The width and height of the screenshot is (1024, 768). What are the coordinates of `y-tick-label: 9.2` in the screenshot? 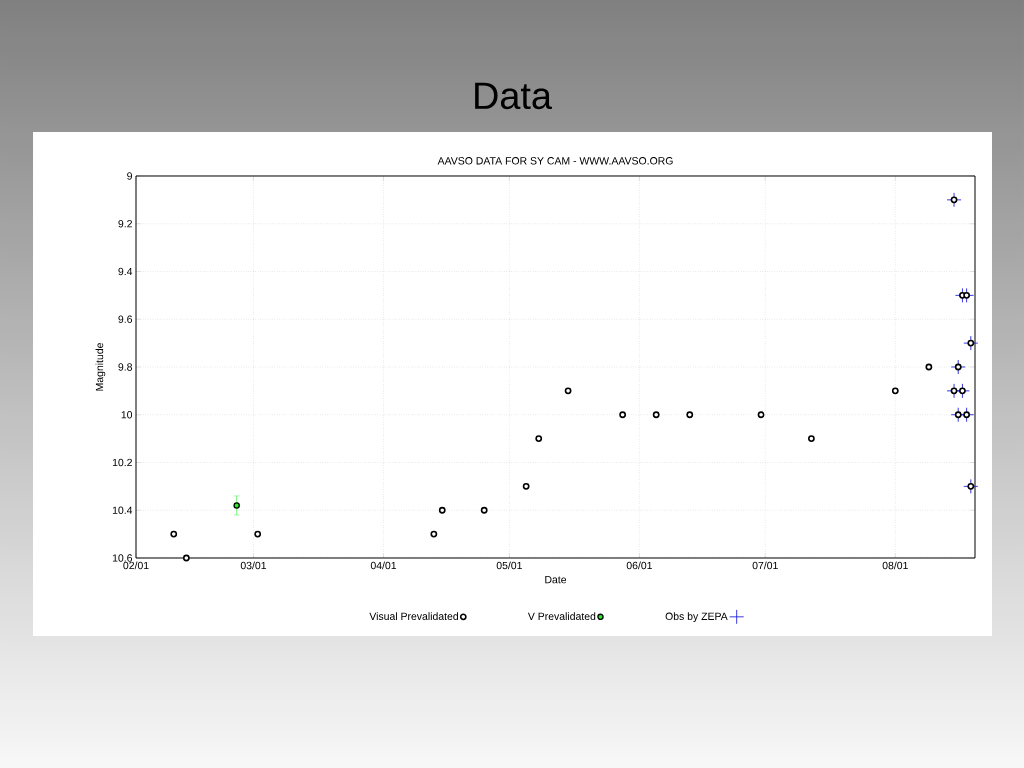 It's located at (125, 224).